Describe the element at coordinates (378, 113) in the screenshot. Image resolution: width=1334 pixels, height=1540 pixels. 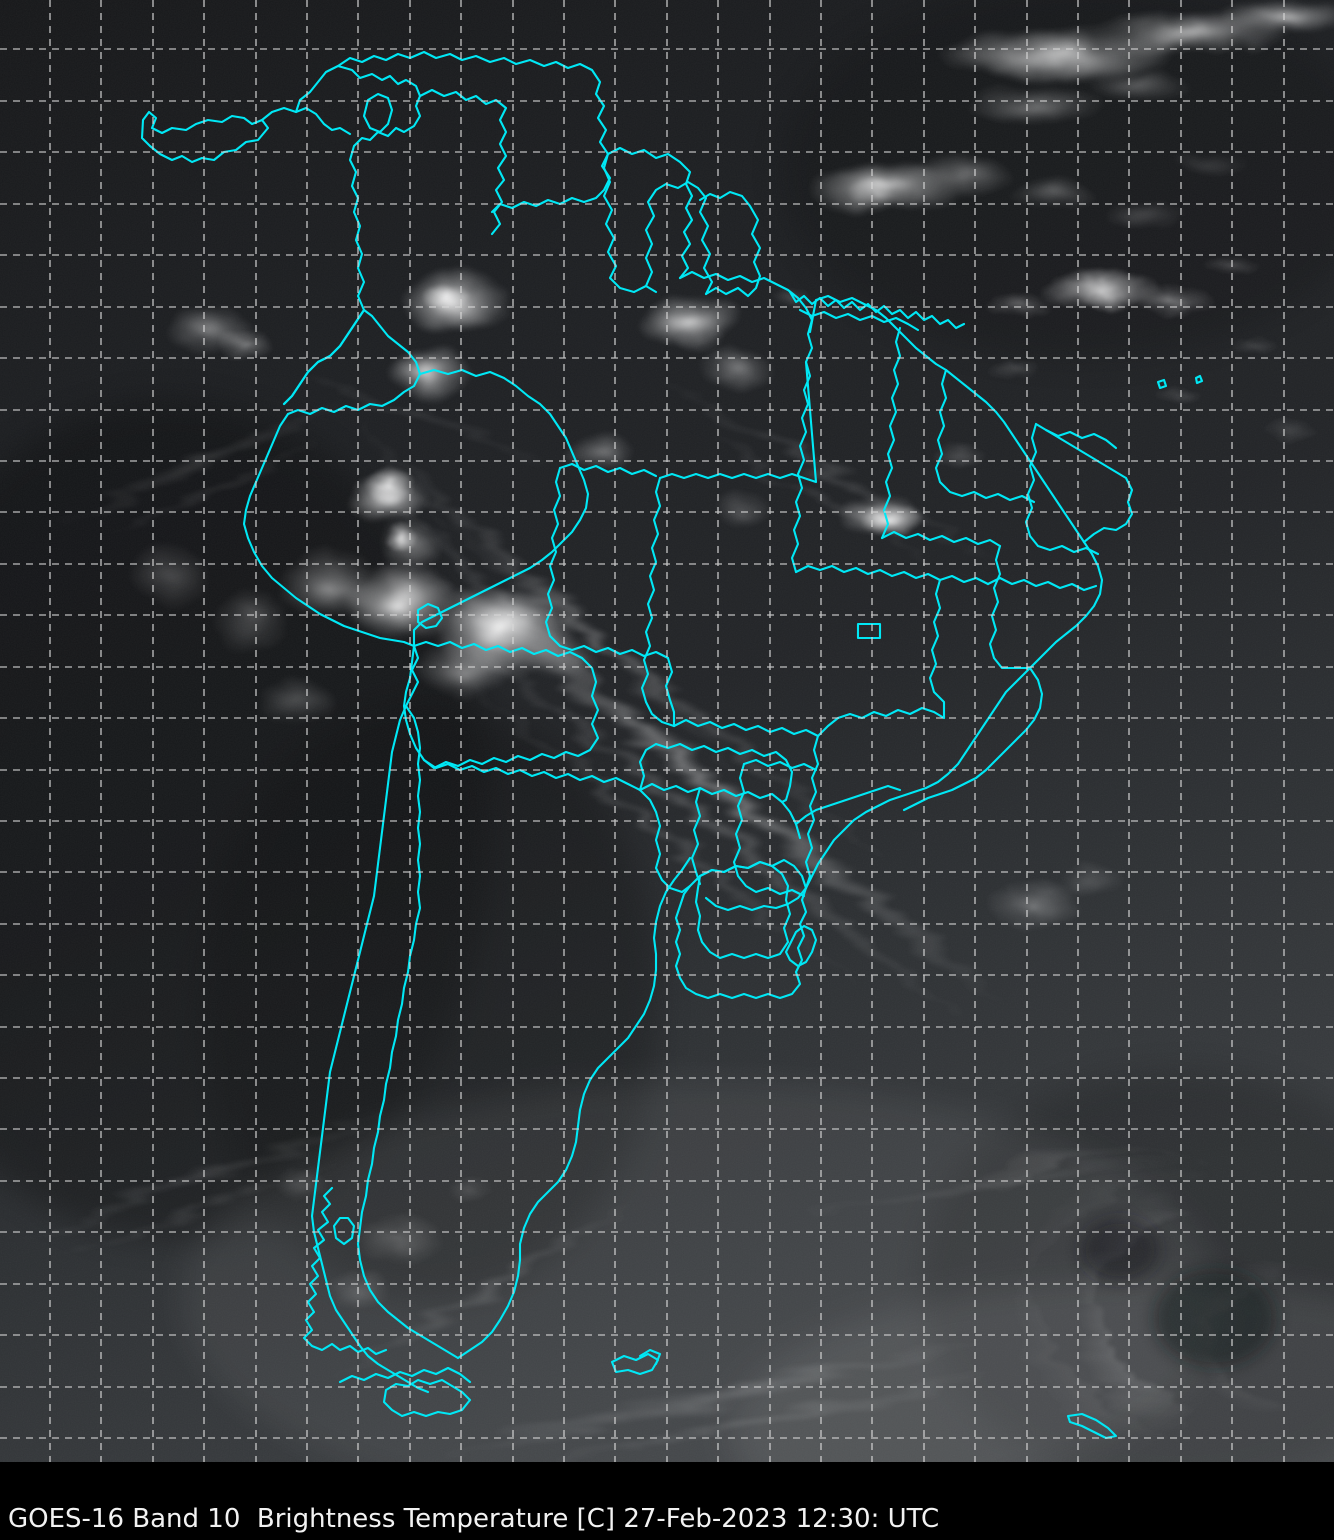
I see `lake-maracaibo` at that location.